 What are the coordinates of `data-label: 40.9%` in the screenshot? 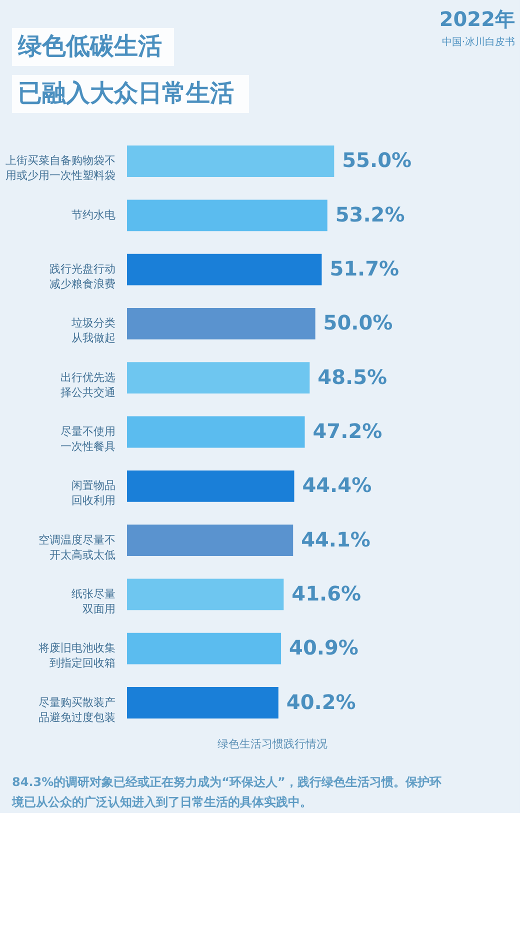 It's located at (323, 648).